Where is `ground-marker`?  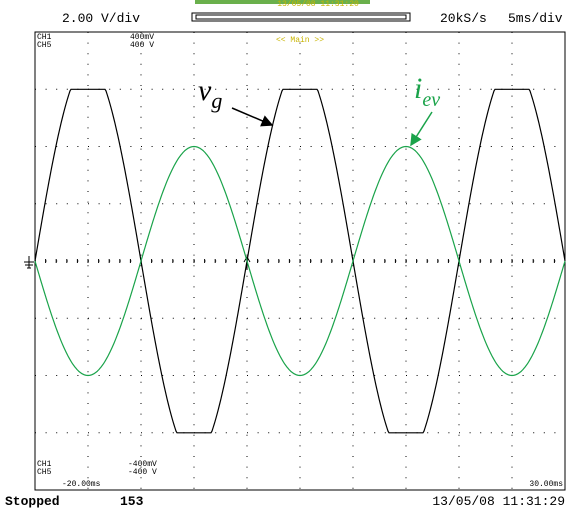 ground-marker is located at coordinates (29, 262).